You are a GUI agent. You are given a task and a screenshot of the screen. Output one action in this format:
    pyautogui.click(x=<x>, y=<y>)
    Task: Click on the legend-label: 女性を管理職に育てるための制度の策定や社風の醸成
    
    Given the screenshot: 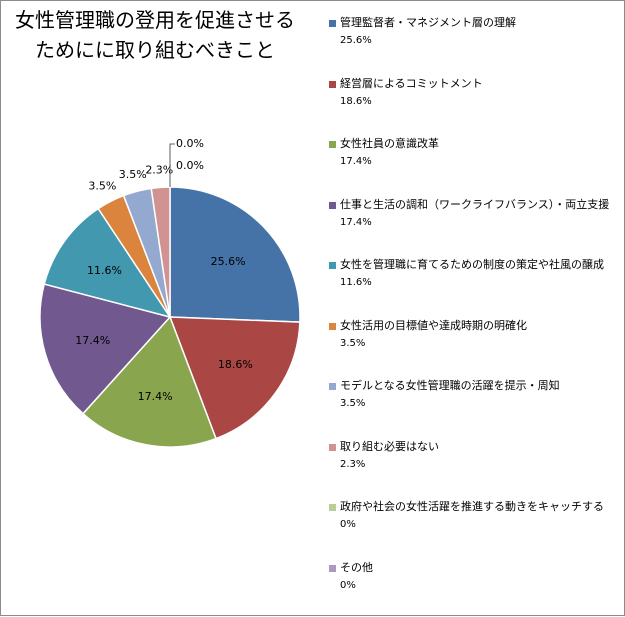 What is the action you would take?
    pyautogui.click(x=472, y=264)
    